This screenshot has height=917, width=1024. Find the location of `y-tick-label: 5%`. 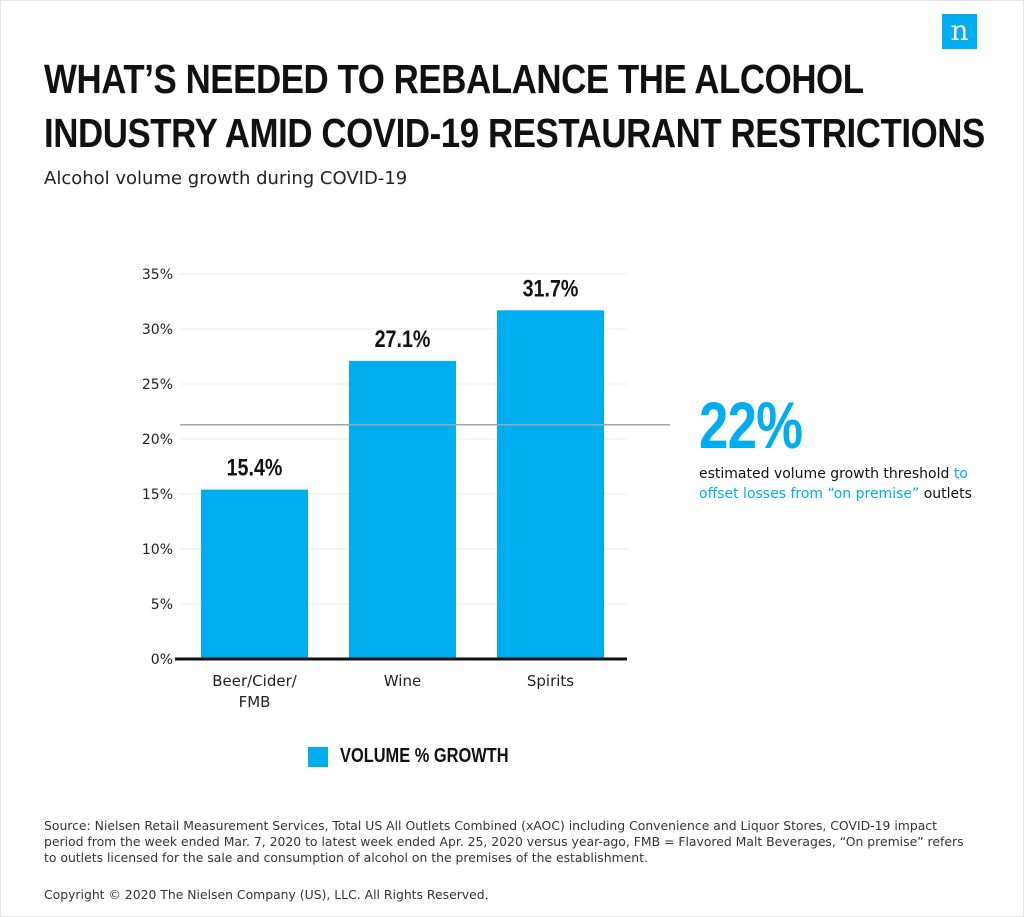

y-tick-label: 5% is located at coordinates (162, 605).